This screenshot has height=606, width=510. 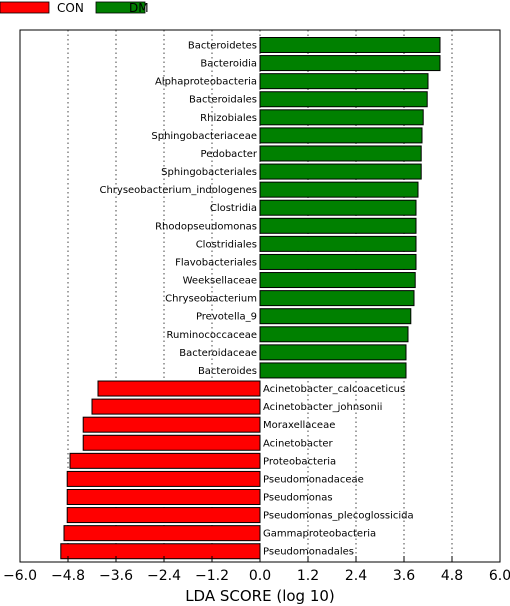 I want to click on legend-swatch-con, so click(x=25, y=7).